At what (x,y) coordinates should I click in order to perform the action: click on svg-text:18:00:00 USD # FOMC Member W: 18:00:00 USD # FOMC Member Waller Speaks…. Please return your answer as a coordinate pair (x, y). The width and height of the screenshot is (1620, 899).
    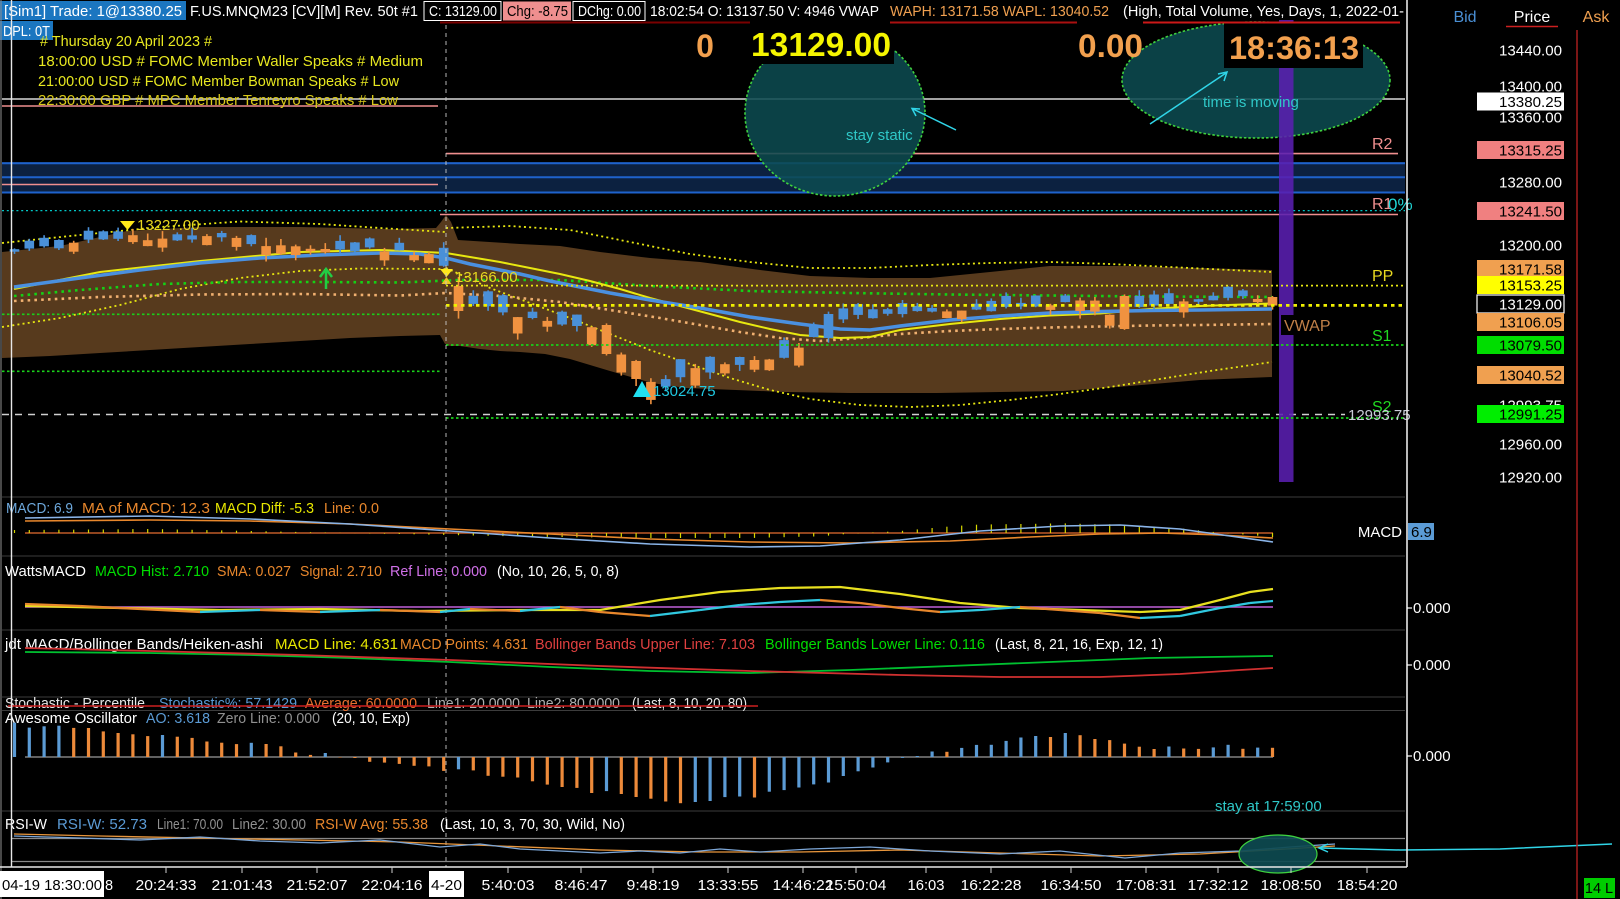
    Looking at the image, I should click on (230, 61).